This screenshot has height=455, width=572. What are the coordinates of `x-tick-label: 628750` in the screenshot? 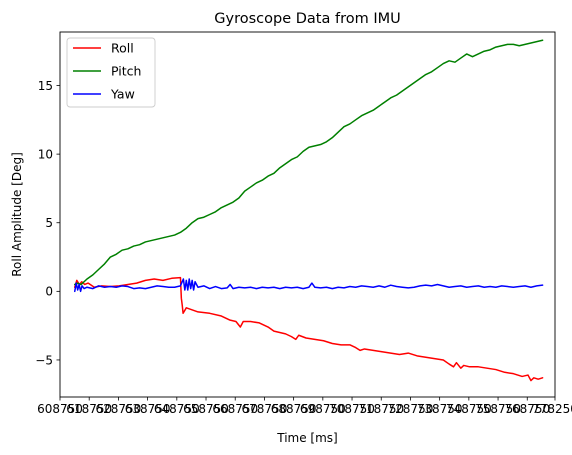 It's located at (119, 409).